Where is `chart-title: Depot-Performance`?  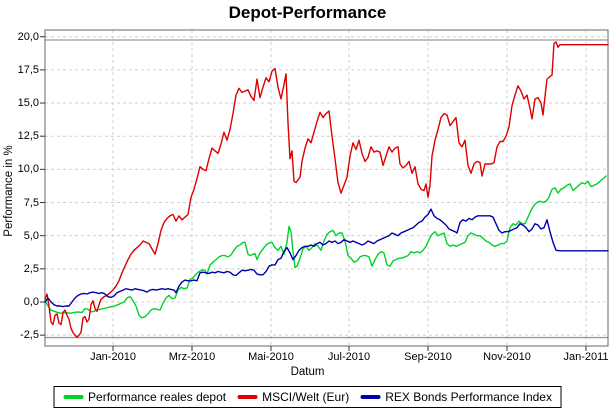 chart-title: Depot-Performance is located at coordinates (307, 12).